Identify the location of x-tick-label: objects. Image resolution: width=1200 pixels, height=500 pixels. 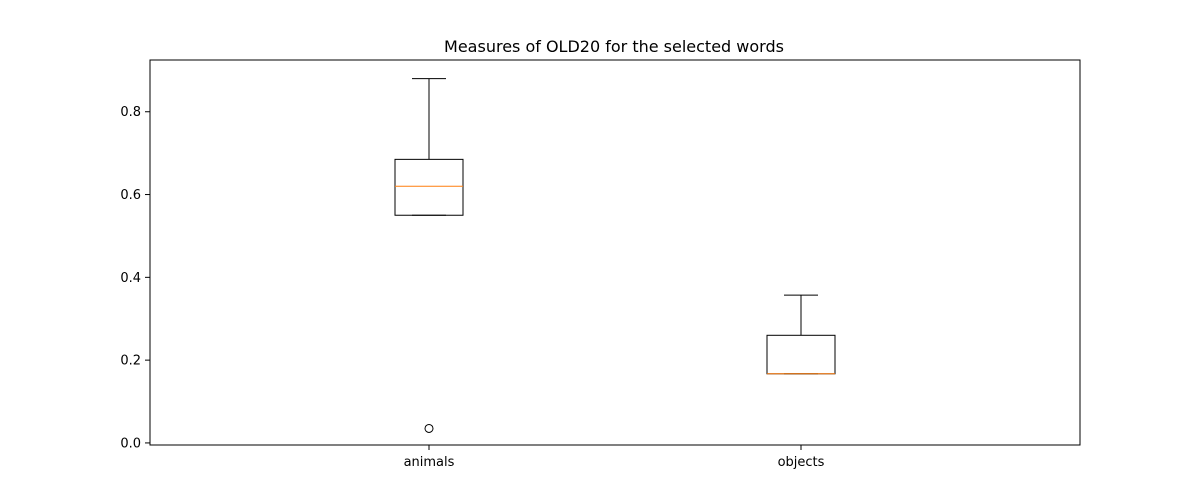
(801, 462).